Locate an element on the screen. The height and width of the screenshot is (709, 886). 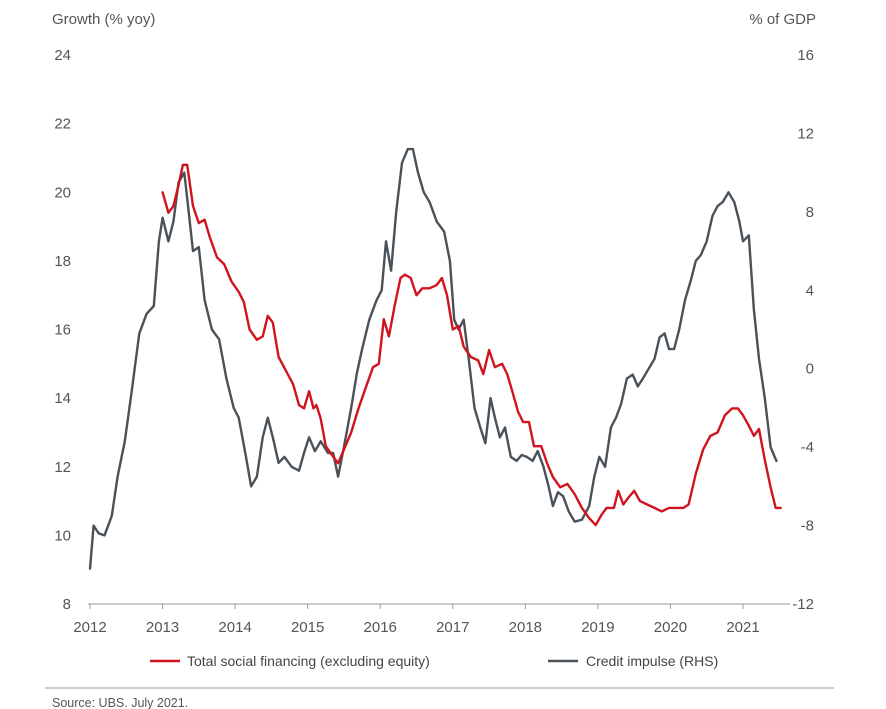
right-tick-label: 16 is located at coordinates (805, 55).